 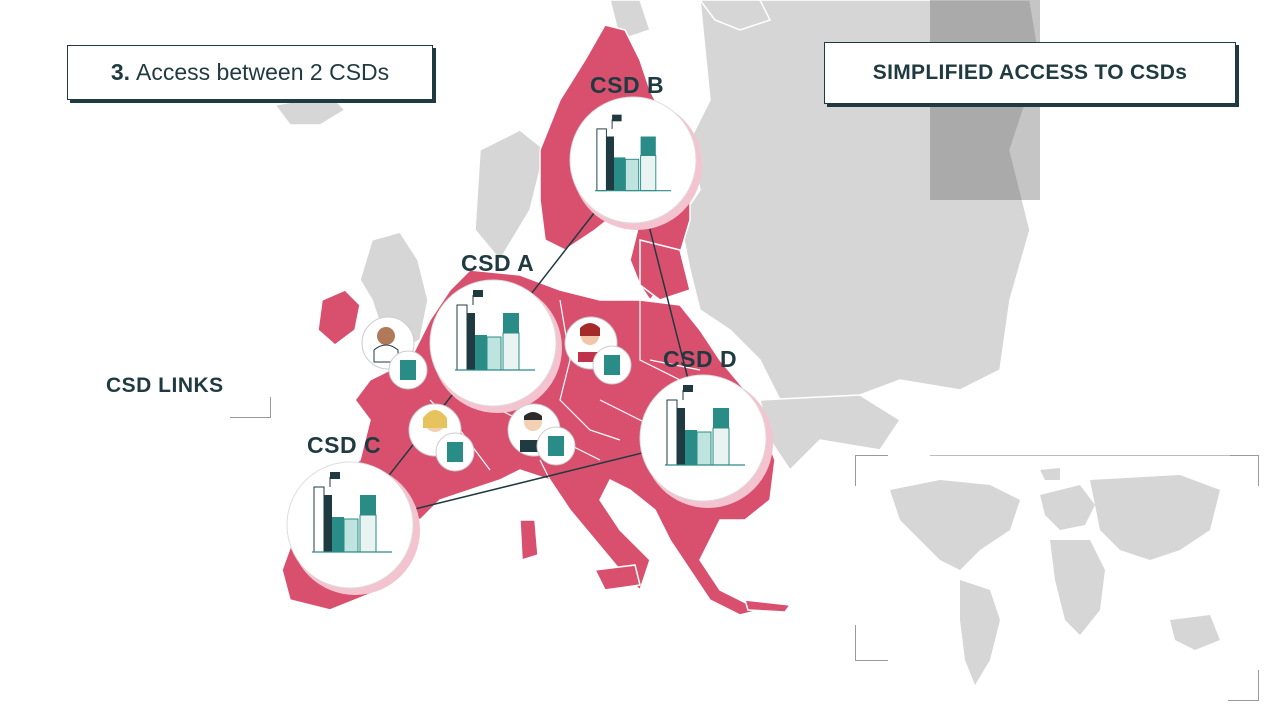 What do you see at coordinates (344, 445) in the screenshot?
I see `csd-c-label: CSD C` at bounding box center [344, 445].